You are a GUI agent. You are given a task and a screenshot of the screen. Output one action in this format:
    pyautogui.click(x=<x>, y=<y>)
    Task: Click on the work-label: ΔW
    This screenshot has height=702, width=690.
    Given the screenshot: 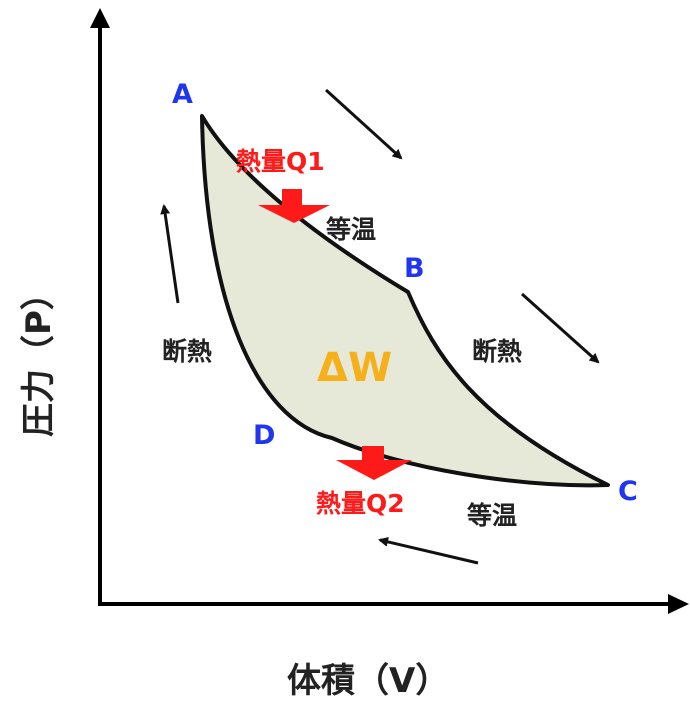 What is the action you would take?
    pyautogui.click(x=354, y=368)
    